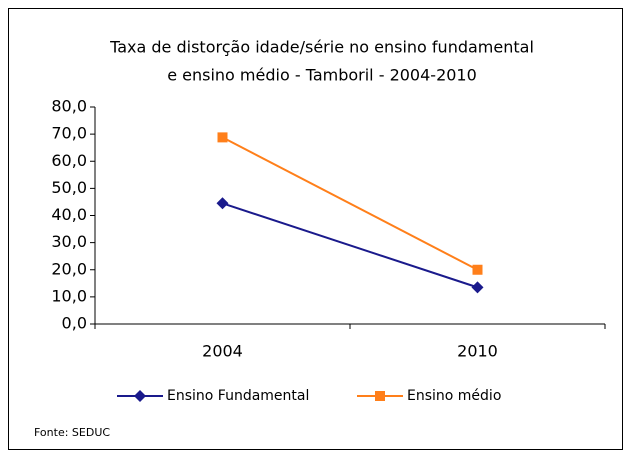 The width and height of the screenshot is (632, 463). I want to click on x-tick-label: 2004, so click(222, 351).